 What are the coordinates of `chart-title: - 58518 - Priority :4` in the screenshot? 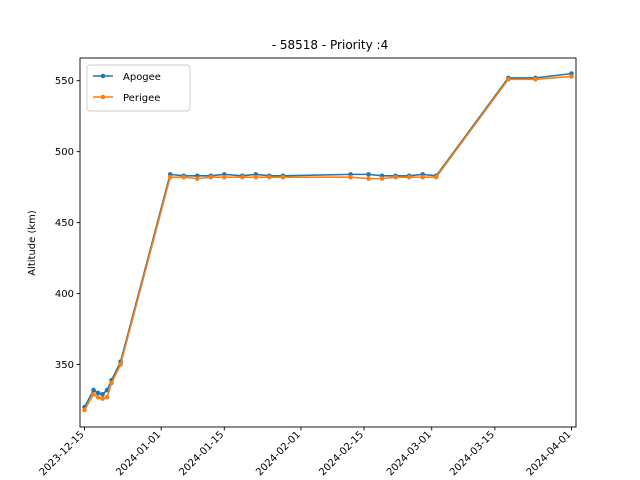 It's located at (330, 45).